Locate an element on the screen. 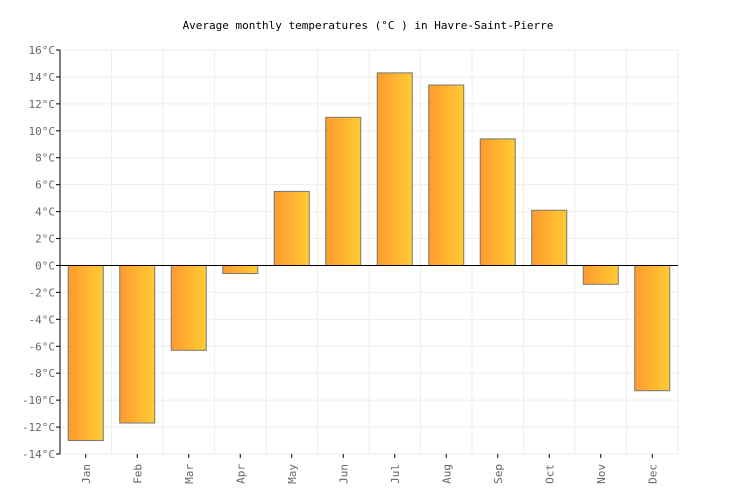 The height and width of the screenshot is (504, 736). x-tick-label: Oct is located at coordinates (549, 474).